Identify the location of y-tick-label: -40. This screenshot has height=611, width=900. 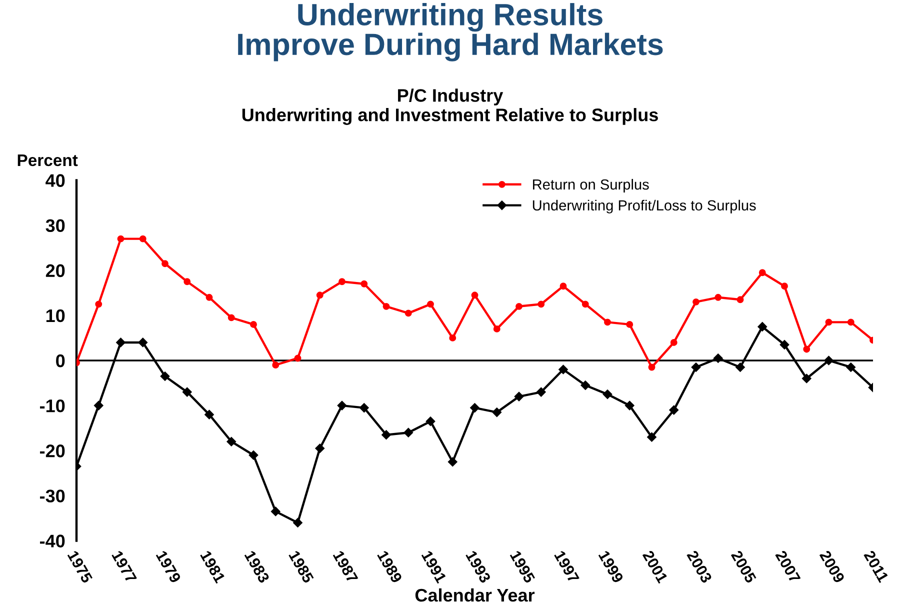
(52, 541).